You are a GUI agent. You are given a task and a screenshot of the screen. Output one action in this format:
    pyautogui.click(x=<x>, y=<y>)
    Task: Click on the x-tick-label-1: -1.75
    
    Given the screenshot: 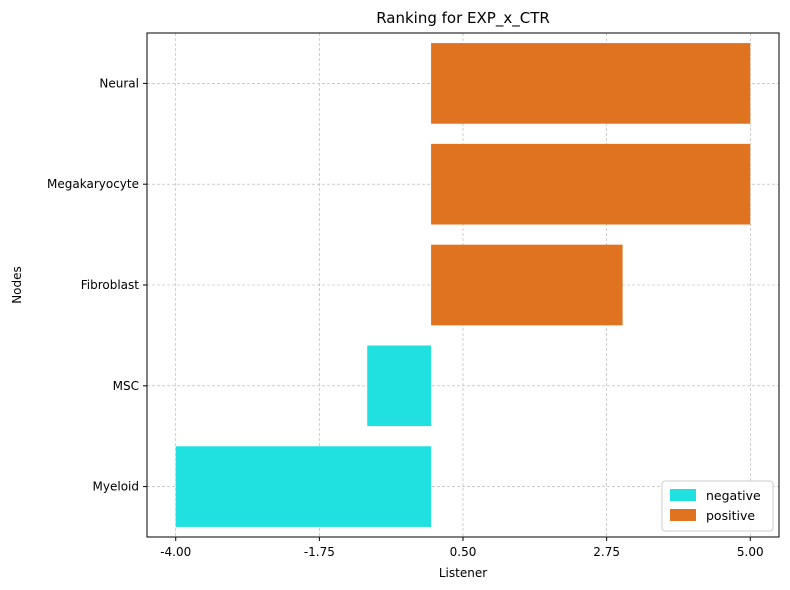 What is the action you would take?
    pyautogui.click(x=319, y=552)
    